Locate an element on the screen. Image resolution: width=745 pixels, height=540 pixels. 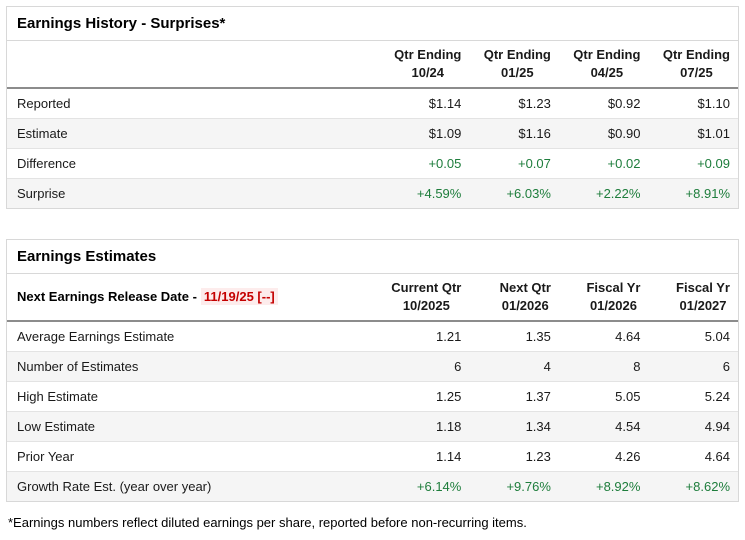
cell-value: 1.21 is located at coordinates (424, 337).